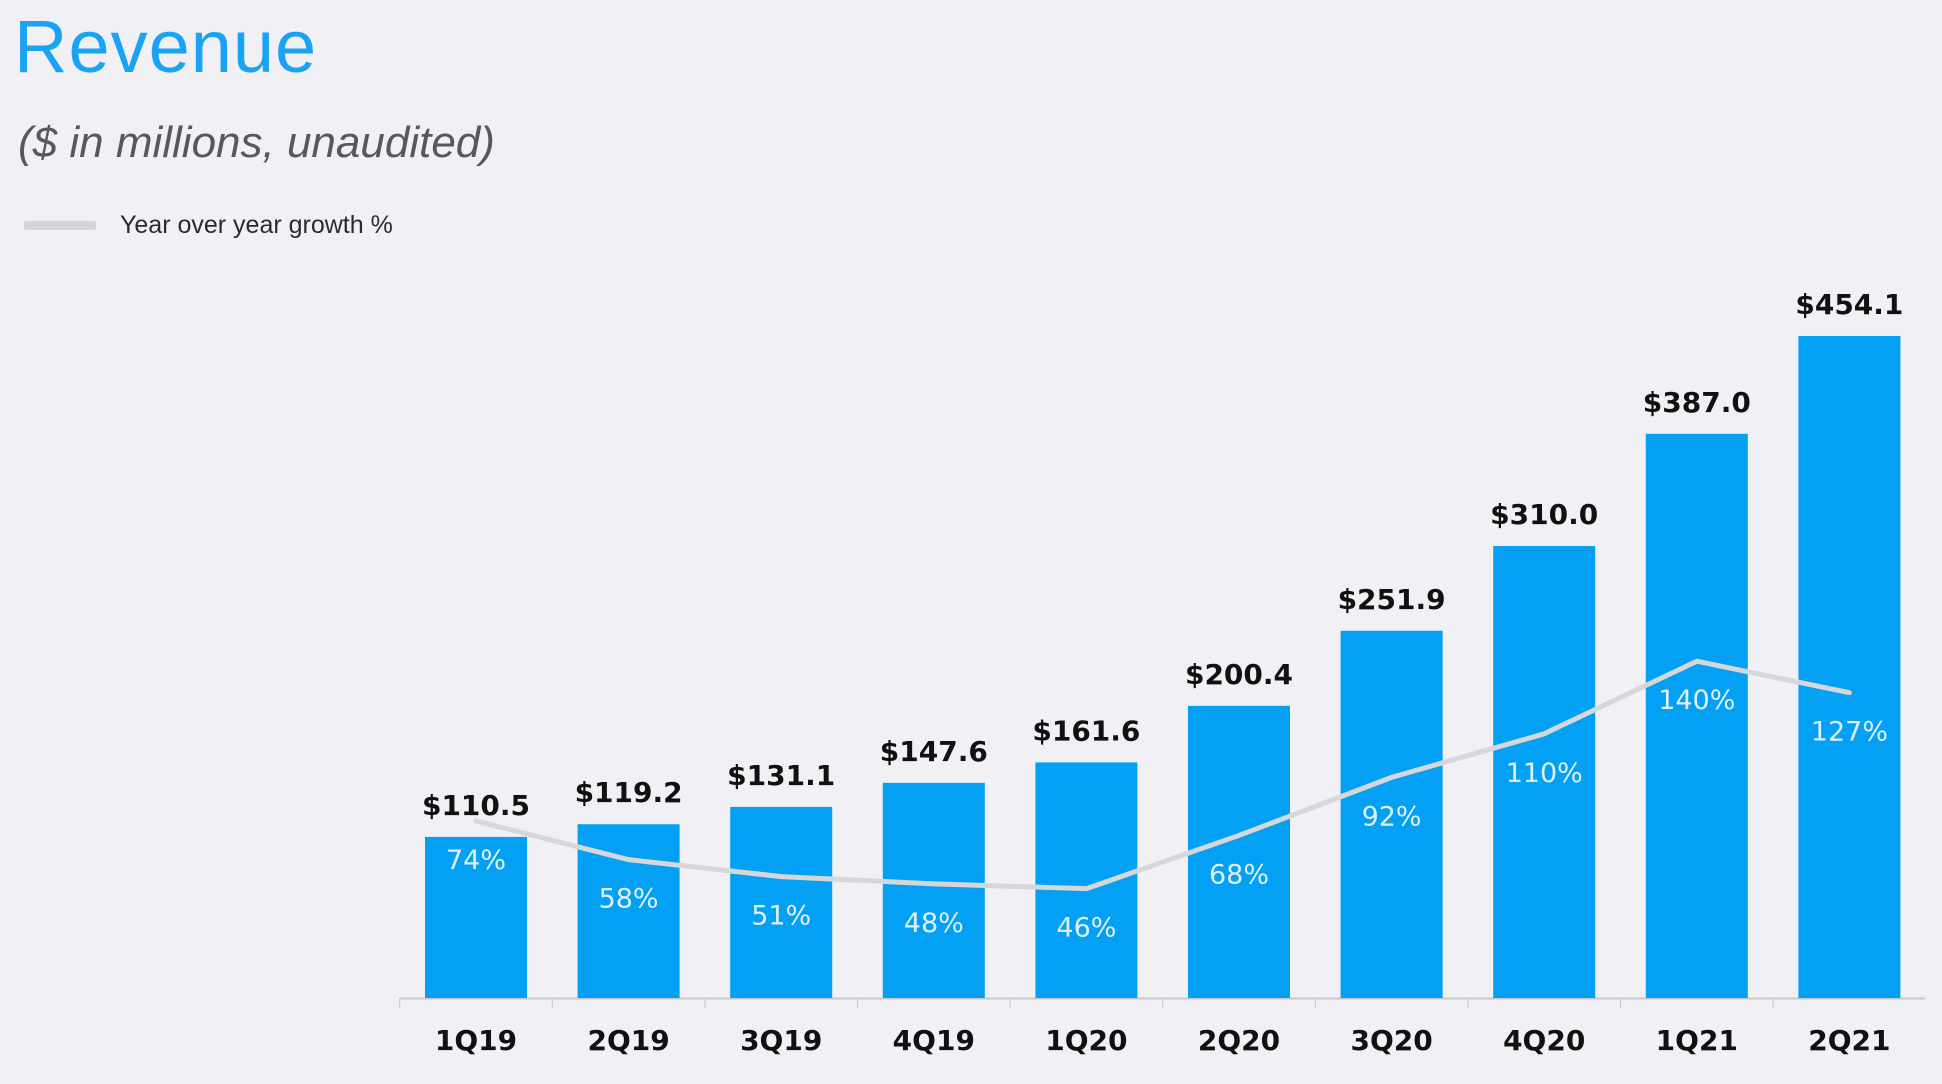 This screenshot has height=1084, width=1942. What do you see at coordinates (1697, 1040) in the screenshot?
I see `x-tick-label: 1Q21` at bounding box center [1697, 1040].